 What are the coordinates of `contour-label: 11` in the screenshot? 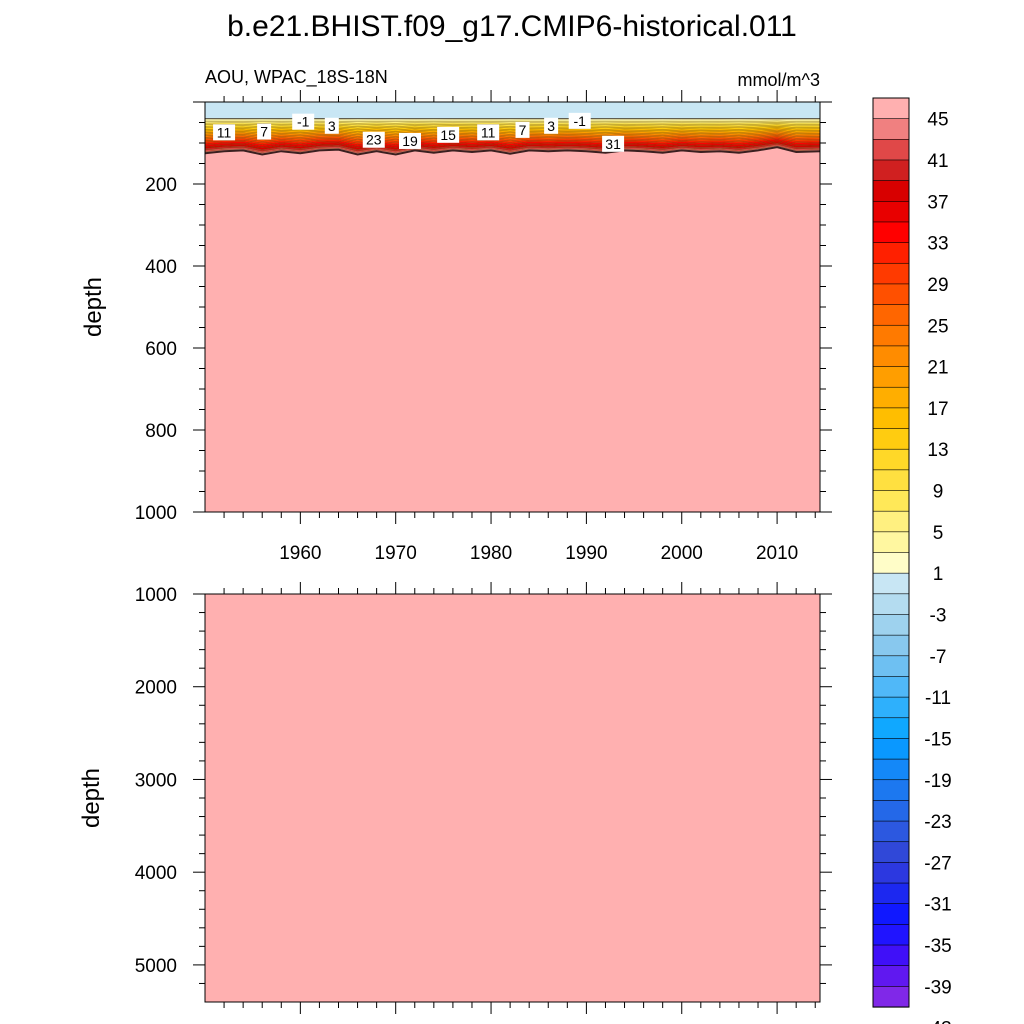 It's located at (488, 132).